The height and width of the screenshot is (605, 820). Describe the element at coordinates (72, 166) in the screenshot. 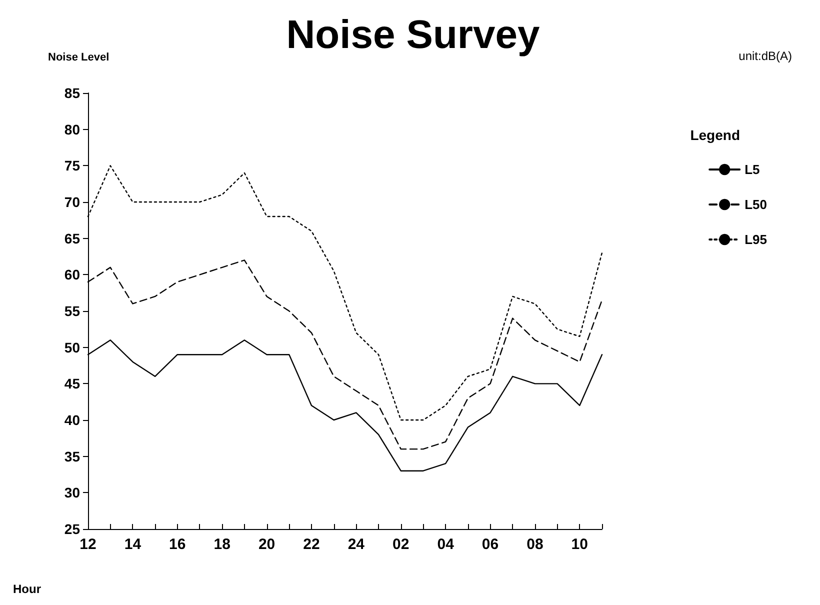

I see `y-tick-label: 75` at that location.